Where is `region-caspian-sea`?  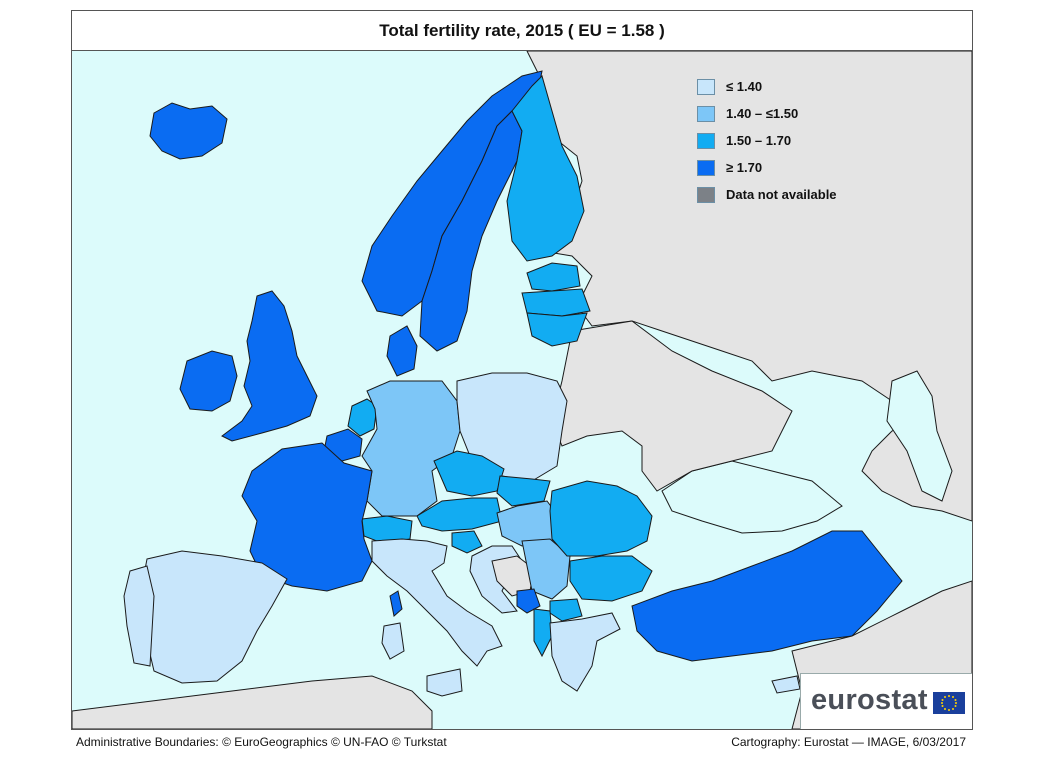
region-caspian-sea is located at coordinates (919, 436).